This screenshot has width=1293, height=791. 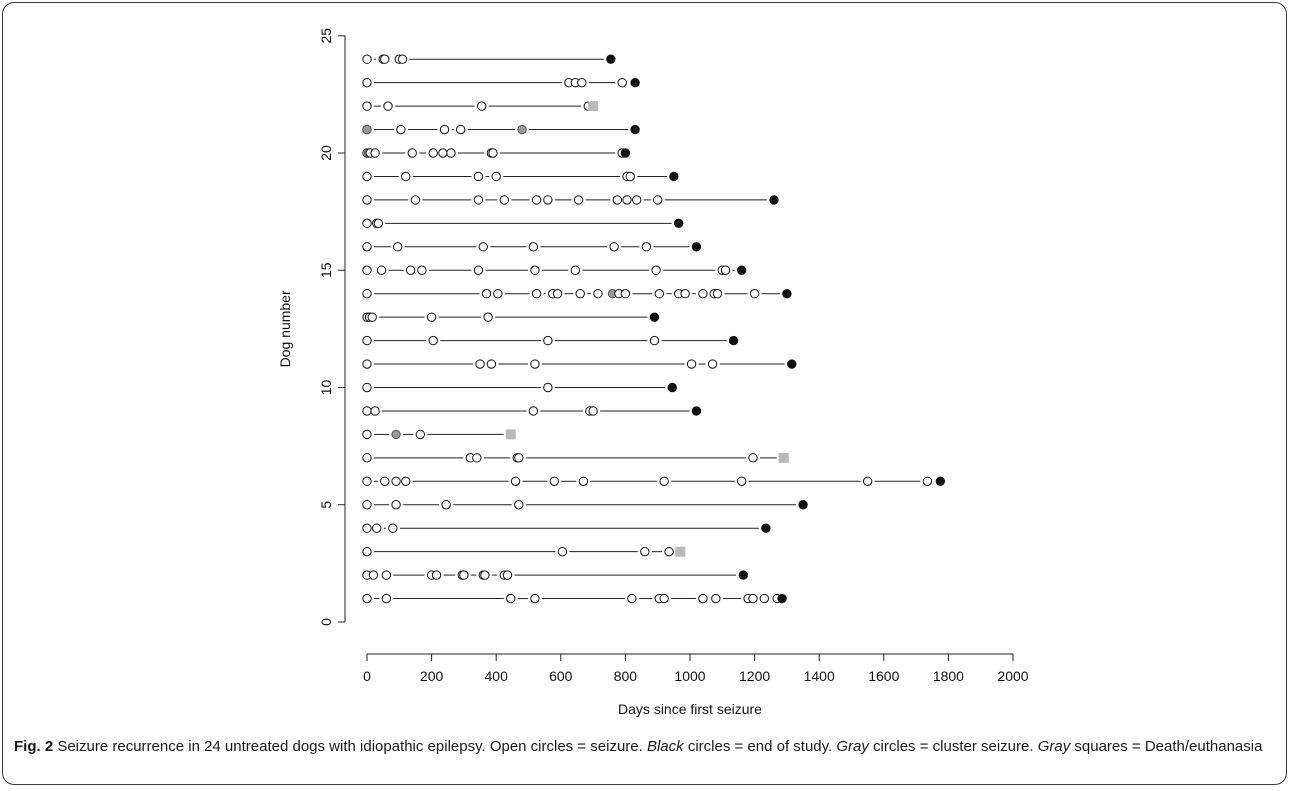 I want to click on y-axis-label: Dog number, so click(x=285, y=328).